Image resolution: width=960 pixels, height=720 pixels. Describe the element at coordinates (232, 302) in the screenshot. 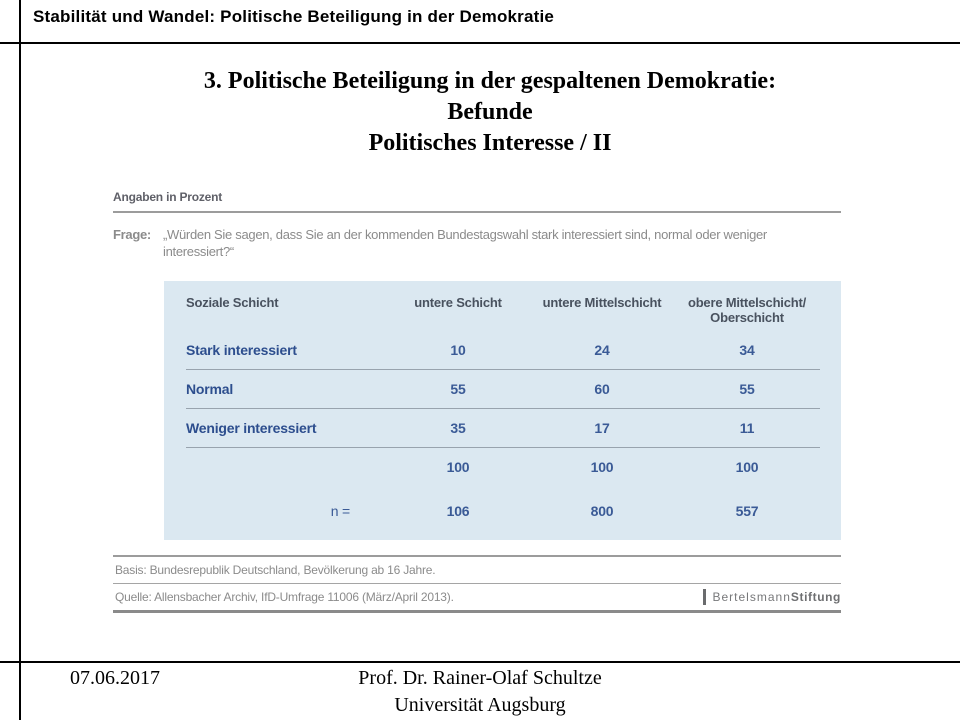

I see `col-header-soziale-schicht: Soziale Schicht` at that location.